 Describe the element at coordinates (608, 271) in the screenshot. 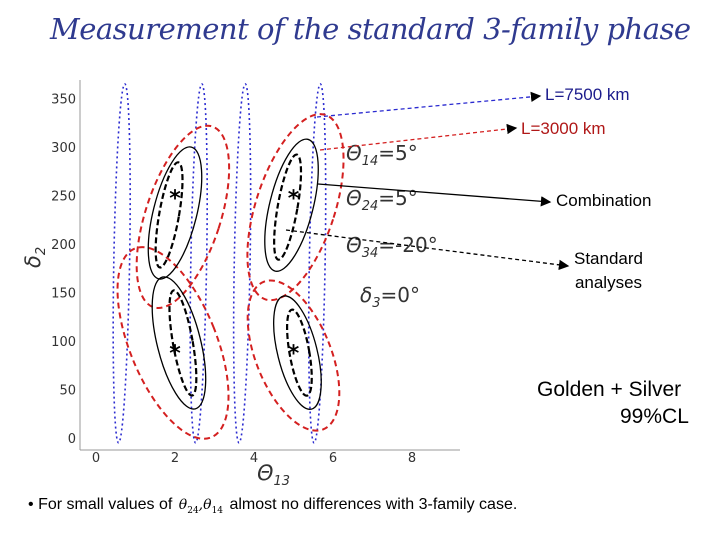

I see `label-standard-analyses: Standard analyses` at that location.